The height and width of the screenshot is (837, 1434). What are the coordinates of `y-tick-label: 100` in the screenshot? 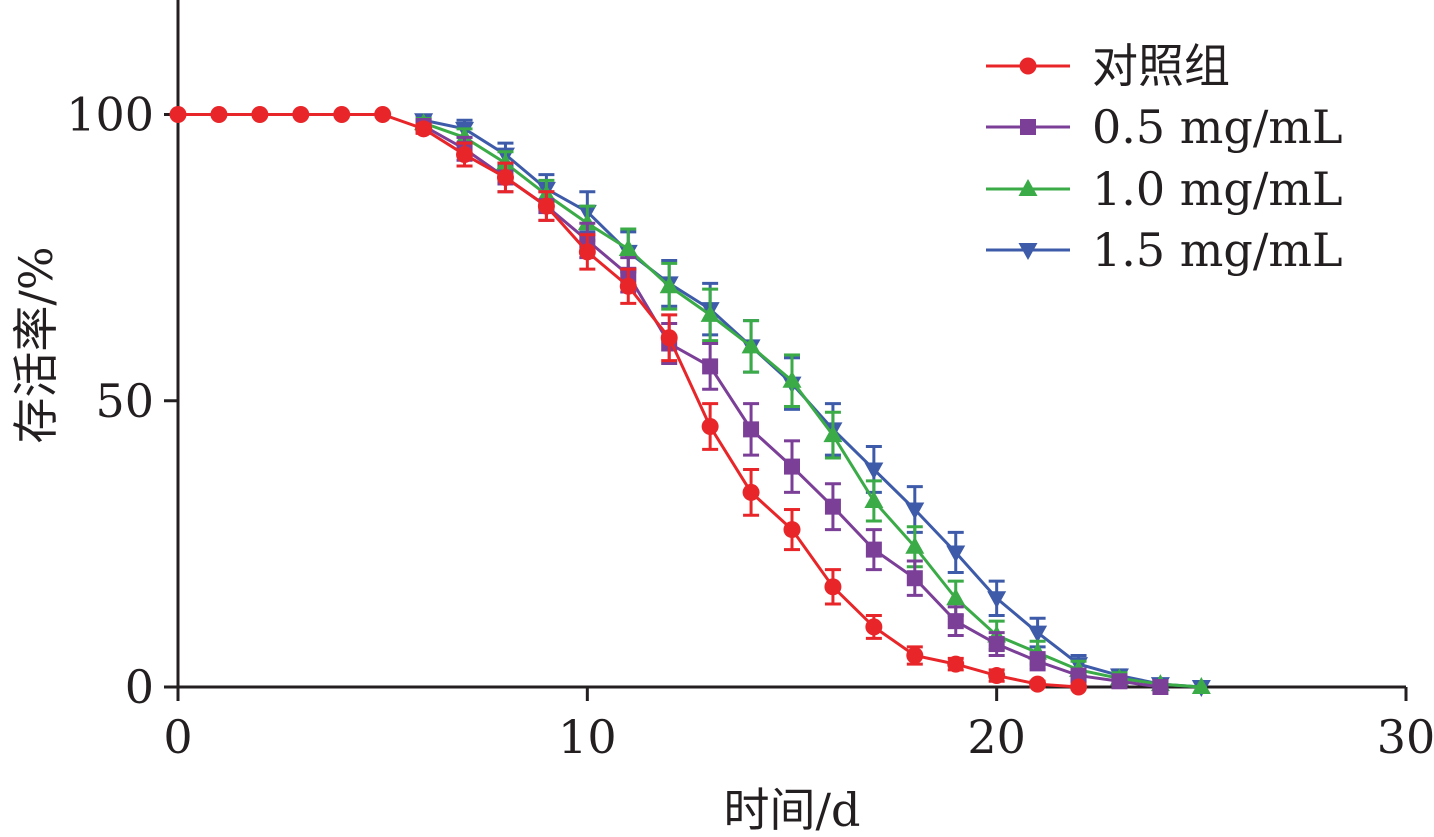 It's located at (110, 115).